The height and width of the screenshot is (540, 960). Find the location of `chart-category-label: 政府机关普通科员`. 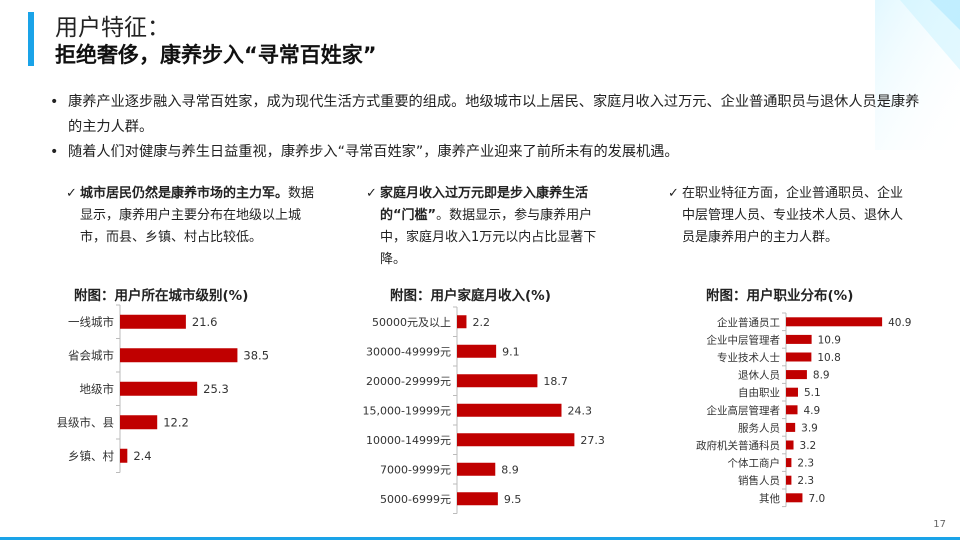

chart-category-label: 政府机关普通科员 is located at coordinates (738, 445).